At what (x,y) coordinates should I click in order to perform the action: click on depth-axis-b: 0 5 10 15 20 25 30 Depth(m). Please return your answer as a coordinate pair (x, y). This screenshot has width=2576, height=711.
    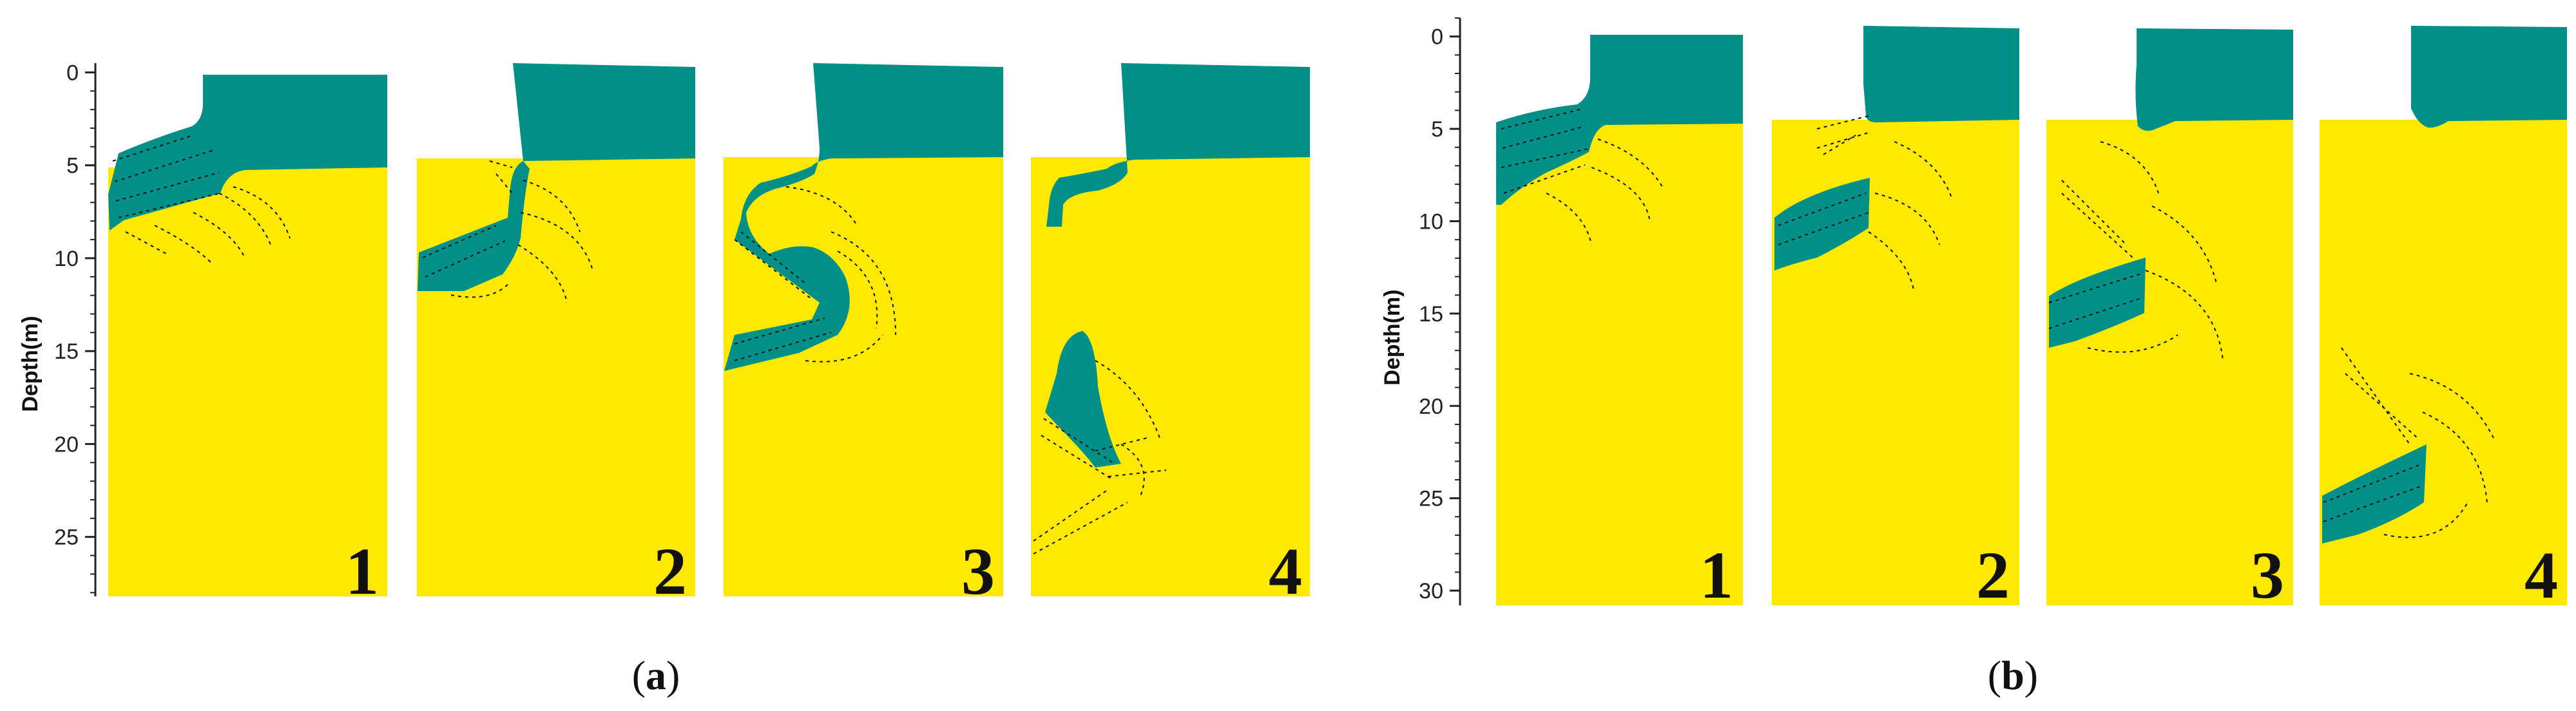
    Looking at the image, I should click on (1421, 311).